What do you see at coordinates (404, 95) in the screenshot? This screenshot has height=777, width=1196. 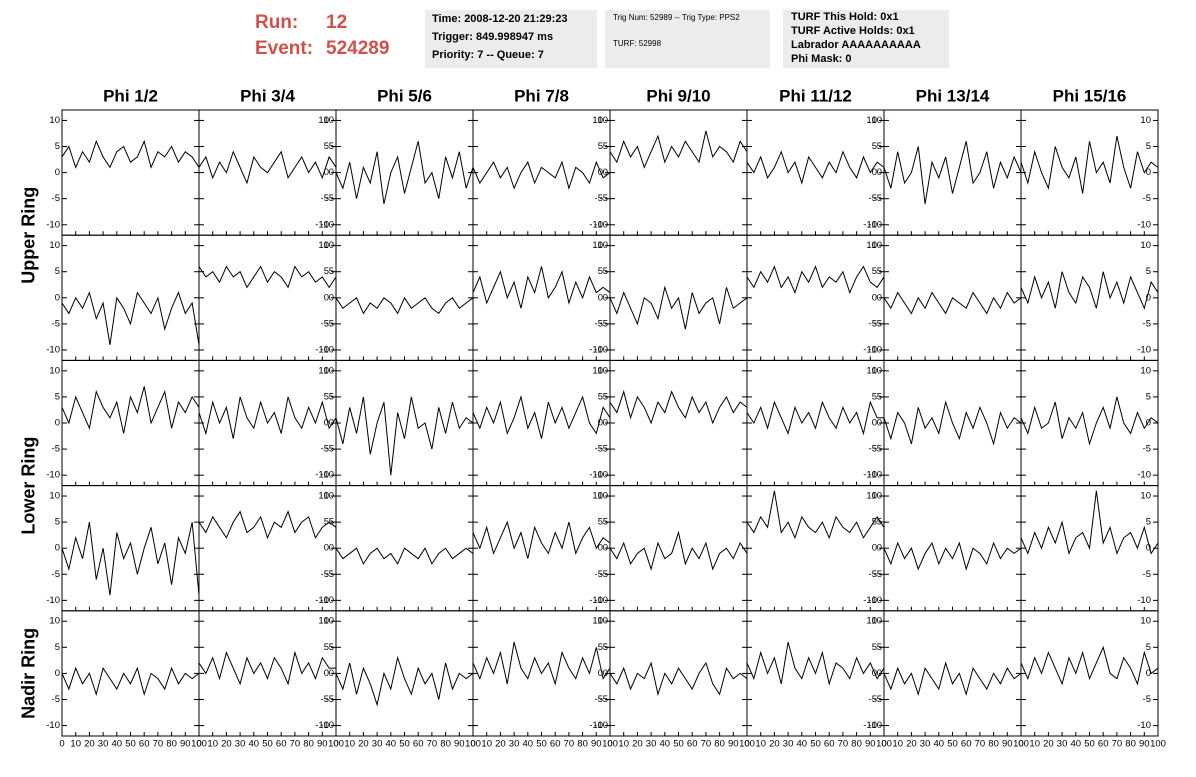 I see `column-title: Phi 5/6` at bounding box center [404, 95].